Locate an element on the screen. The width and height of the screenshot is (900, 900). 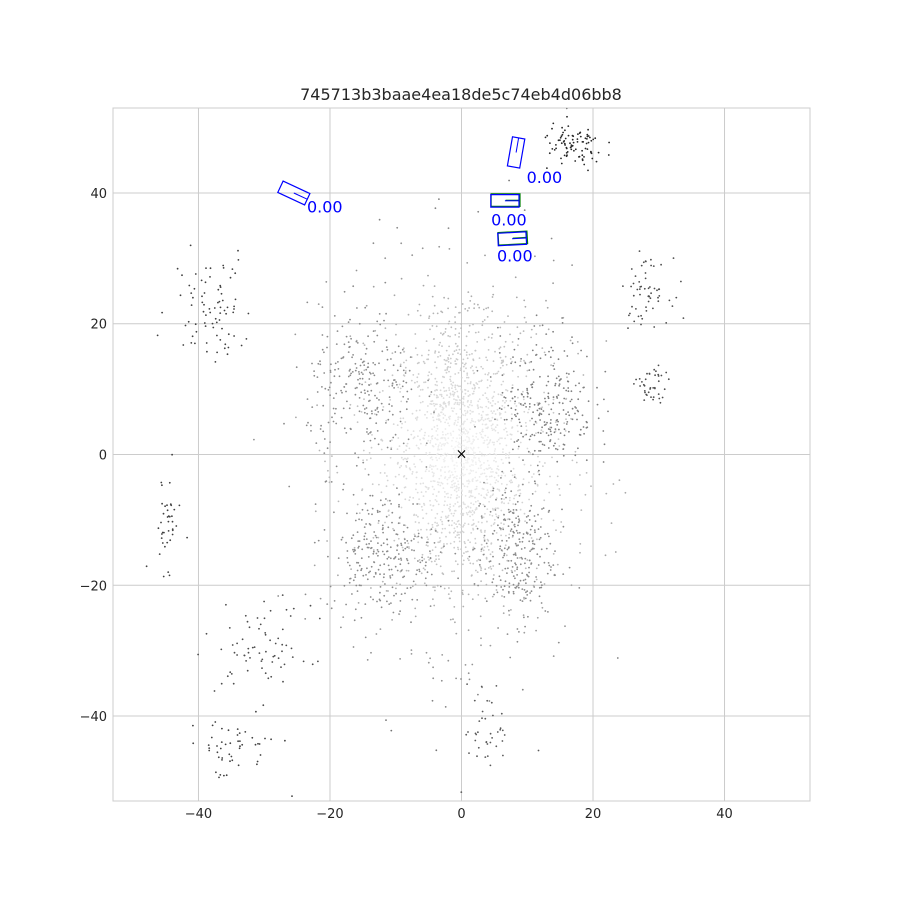
prediction-box-heading is located at coordinates (517, 145).